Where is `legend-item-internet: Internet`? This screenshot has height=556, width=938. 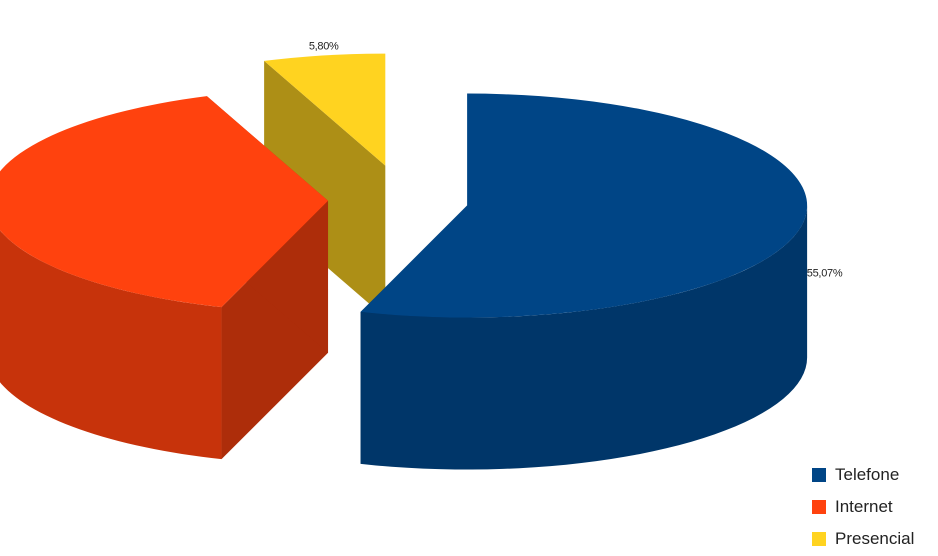
legend-item-internet: Internet is located at coordinates (863, 507).